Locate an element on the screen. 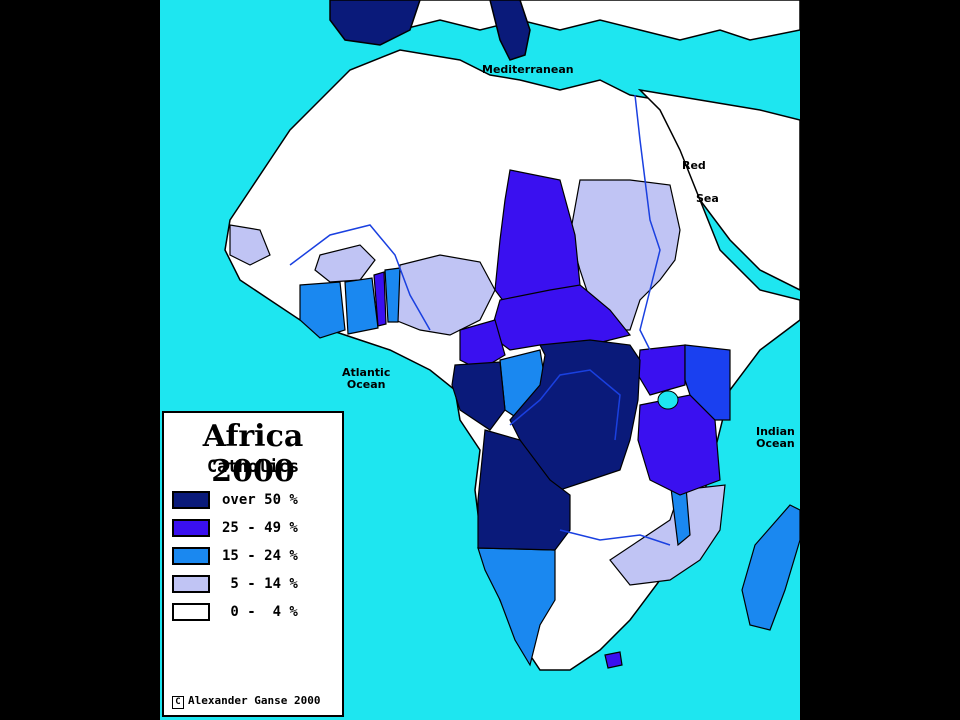 This screenshot has height=720, width=960. atlantic-line-2: Ocean is located at coordinates (366, 384).